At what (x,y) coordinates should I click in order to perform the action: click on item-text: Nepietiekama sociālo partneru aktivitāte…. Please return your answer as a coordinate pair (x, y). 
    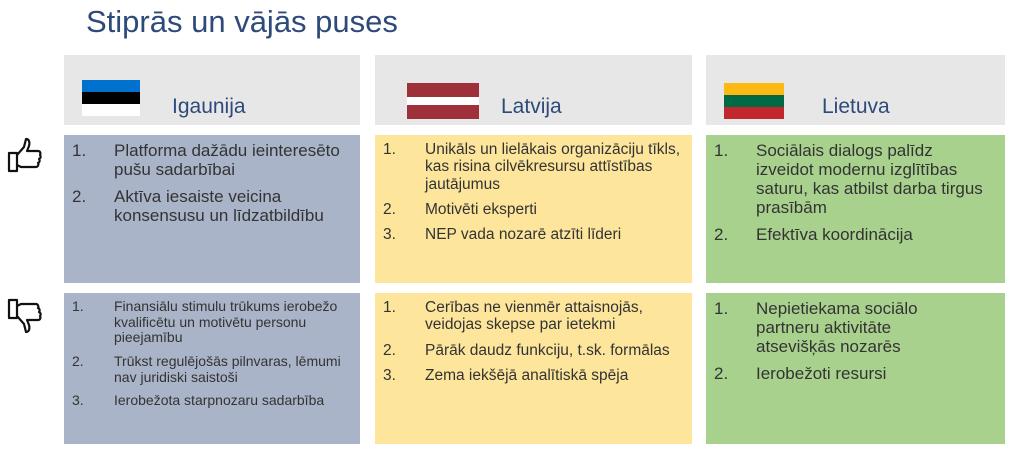
    Looking at the image, I should click on (837, 328).